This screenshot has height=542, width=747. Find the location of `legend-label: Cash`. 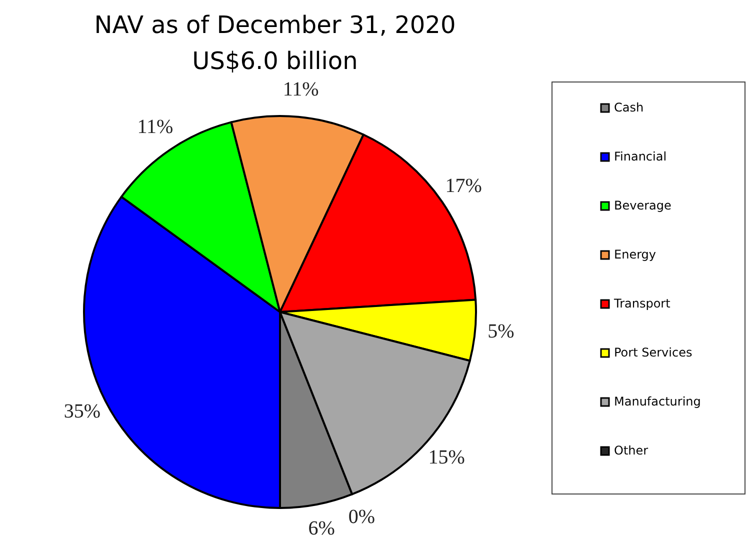

legend-label: Cash is located at coordinates (629, 107).